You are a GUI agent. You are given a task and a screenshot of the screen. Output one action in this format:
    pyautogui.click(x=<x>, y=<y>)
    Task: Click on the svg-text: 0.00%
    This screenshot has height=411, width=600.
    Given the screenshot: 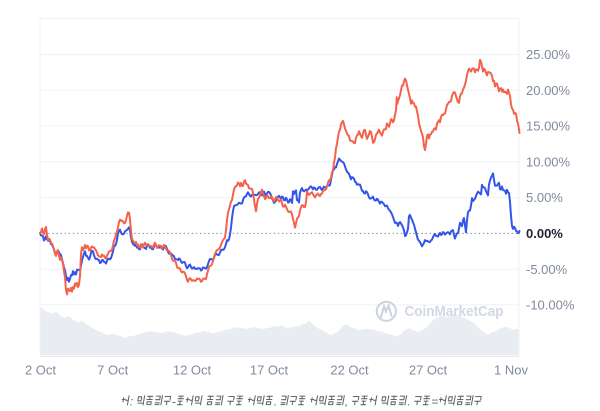 What is the action you would take?
    pyautogui.click(x=544, y=233)
    